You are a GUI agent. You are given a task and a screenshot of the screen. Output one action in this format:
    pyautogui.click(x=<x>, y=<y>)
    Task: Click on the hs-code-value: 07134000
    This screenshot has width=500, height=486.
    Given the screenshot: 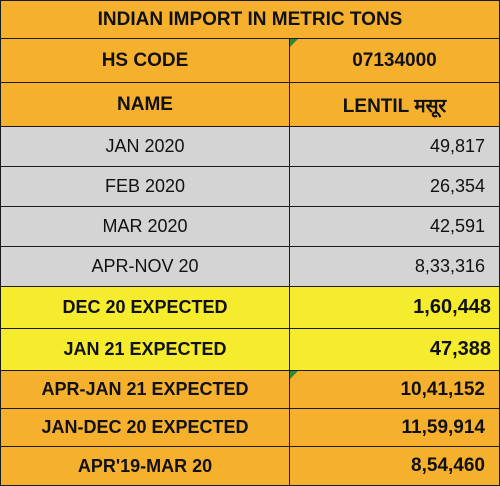 What is the action you would take?
    pyautogui.click(x=394, y=60)
    